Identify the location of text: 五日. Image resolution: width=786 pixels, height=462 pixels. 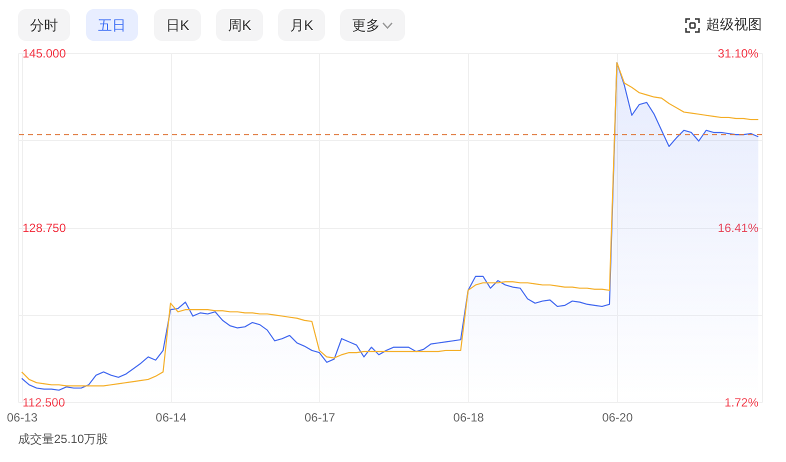
(112, 25).